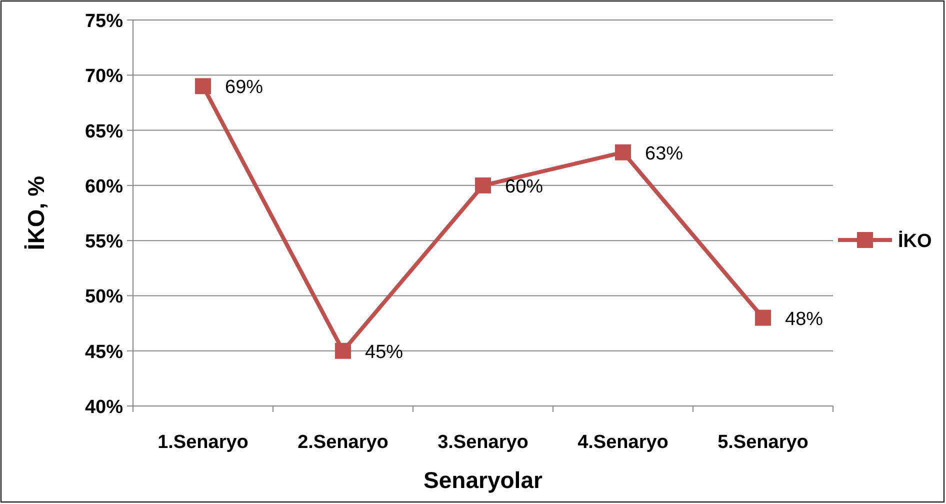 Image resolution: width=946 pixels, height=504 pixels. Describe the element at coordinates (763, 442) in the screenshot. I see `x-tick-label: 5.Senaryo` at that location.